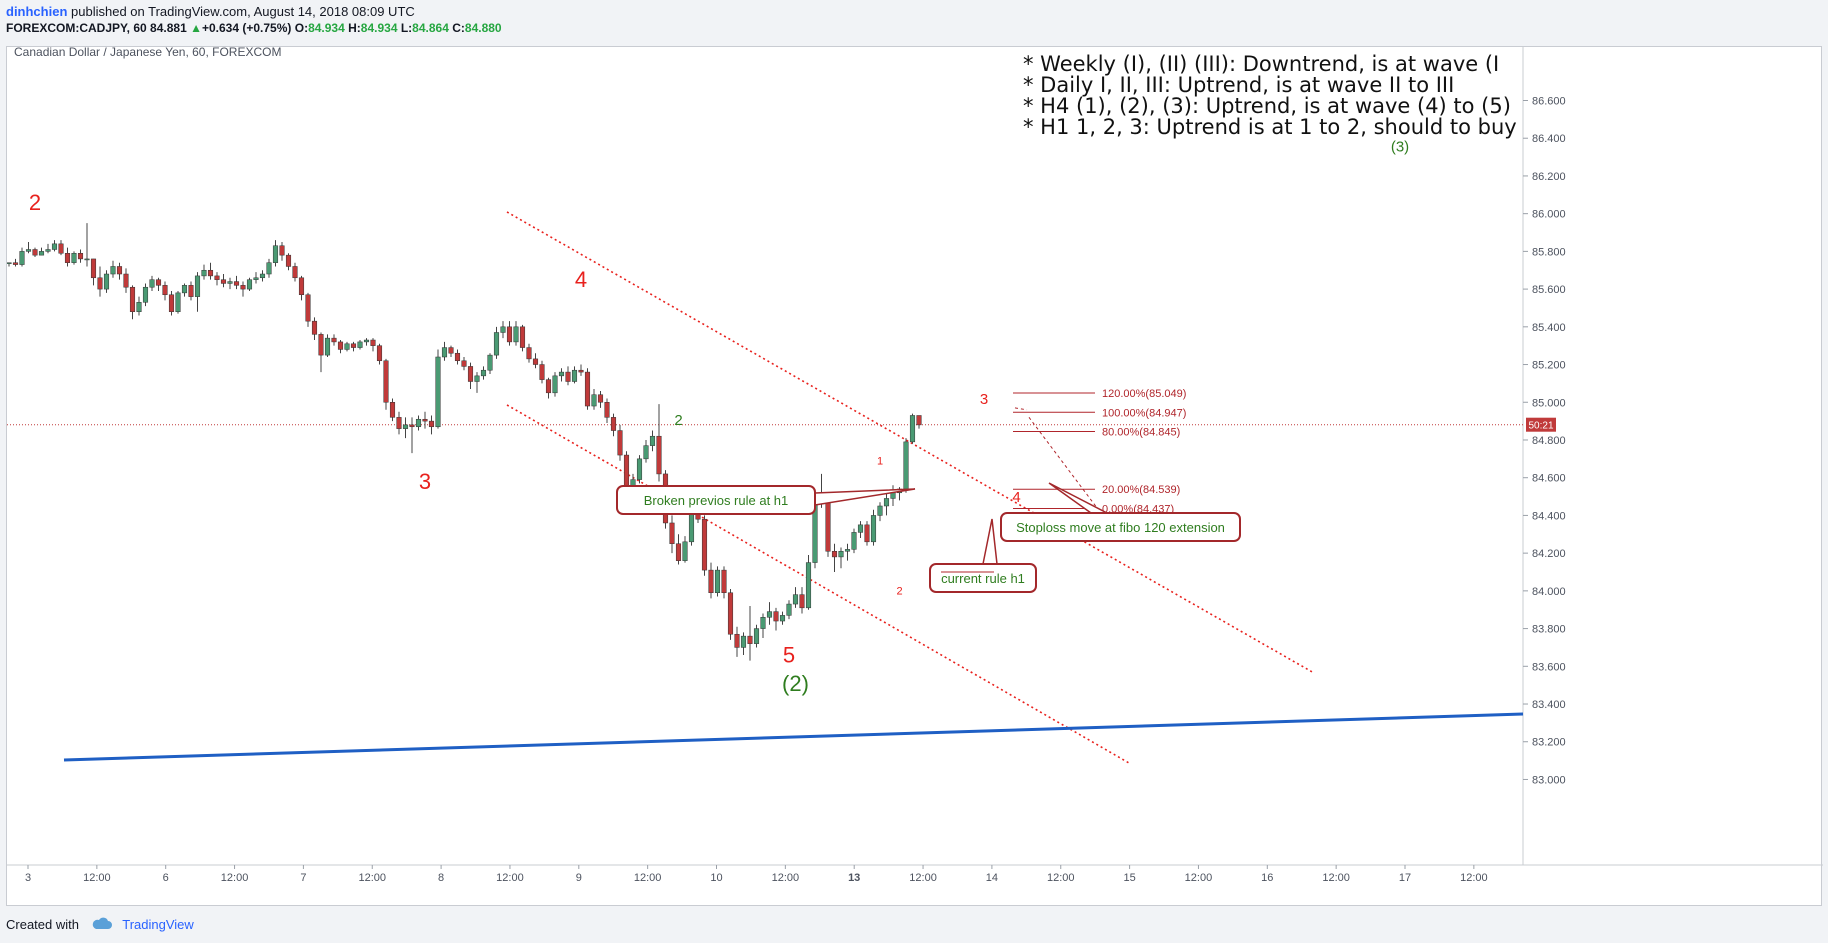  Describe the element at coordinates (1549, 290) in the screenshot. I see `price-tick-label: 85.600` at that location.